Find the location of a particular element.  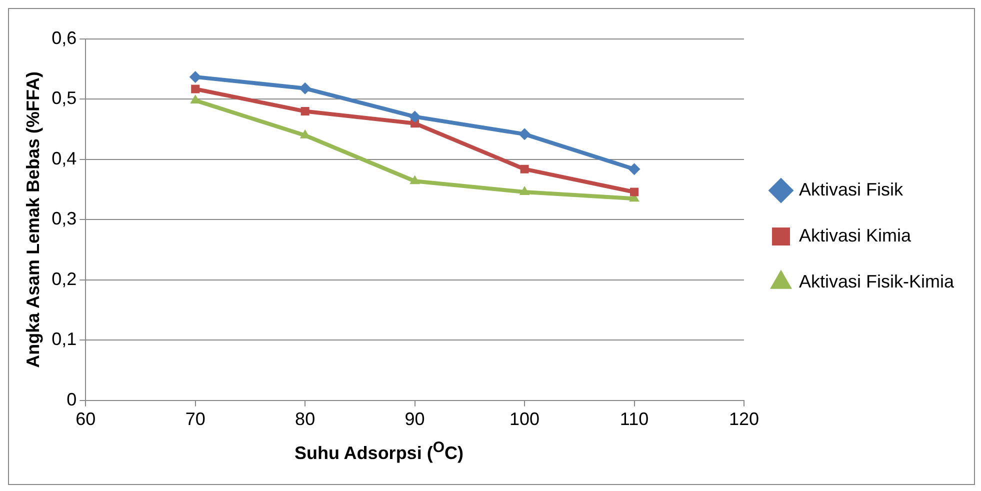

y-tick-label: 0,5 is located at coordinates (64, 98).